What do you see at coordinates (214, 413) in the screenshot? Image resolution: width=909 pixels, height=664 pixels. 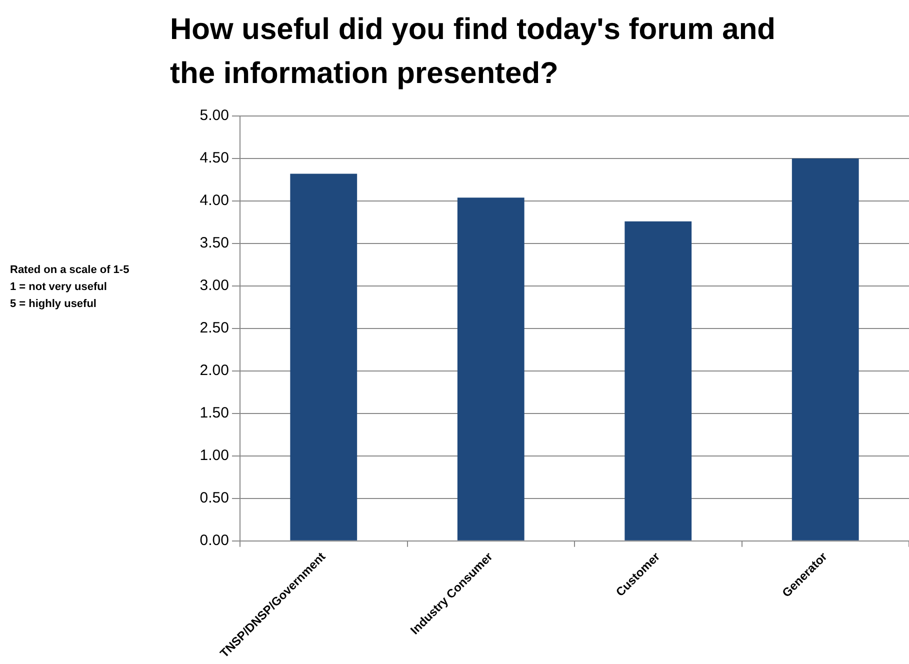 I see `y-tick-label: 1.50` at bounding box center [214, 413].